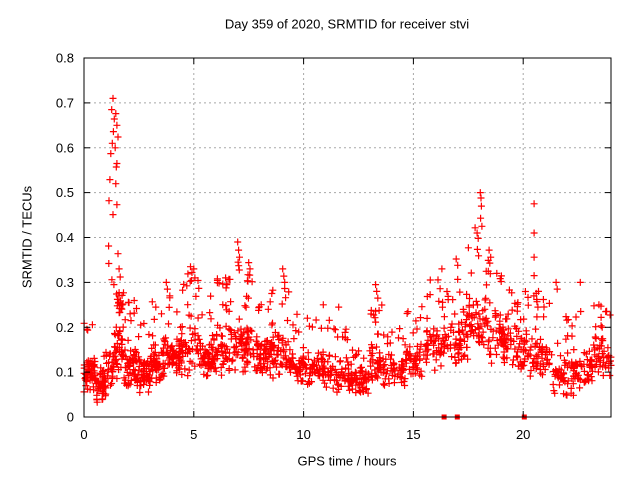 The height and width of the screenshot is (480, 640). Describe the element at coordinates (65, 192) in the screenshot. I see `svg-text: 0.5` at that location.